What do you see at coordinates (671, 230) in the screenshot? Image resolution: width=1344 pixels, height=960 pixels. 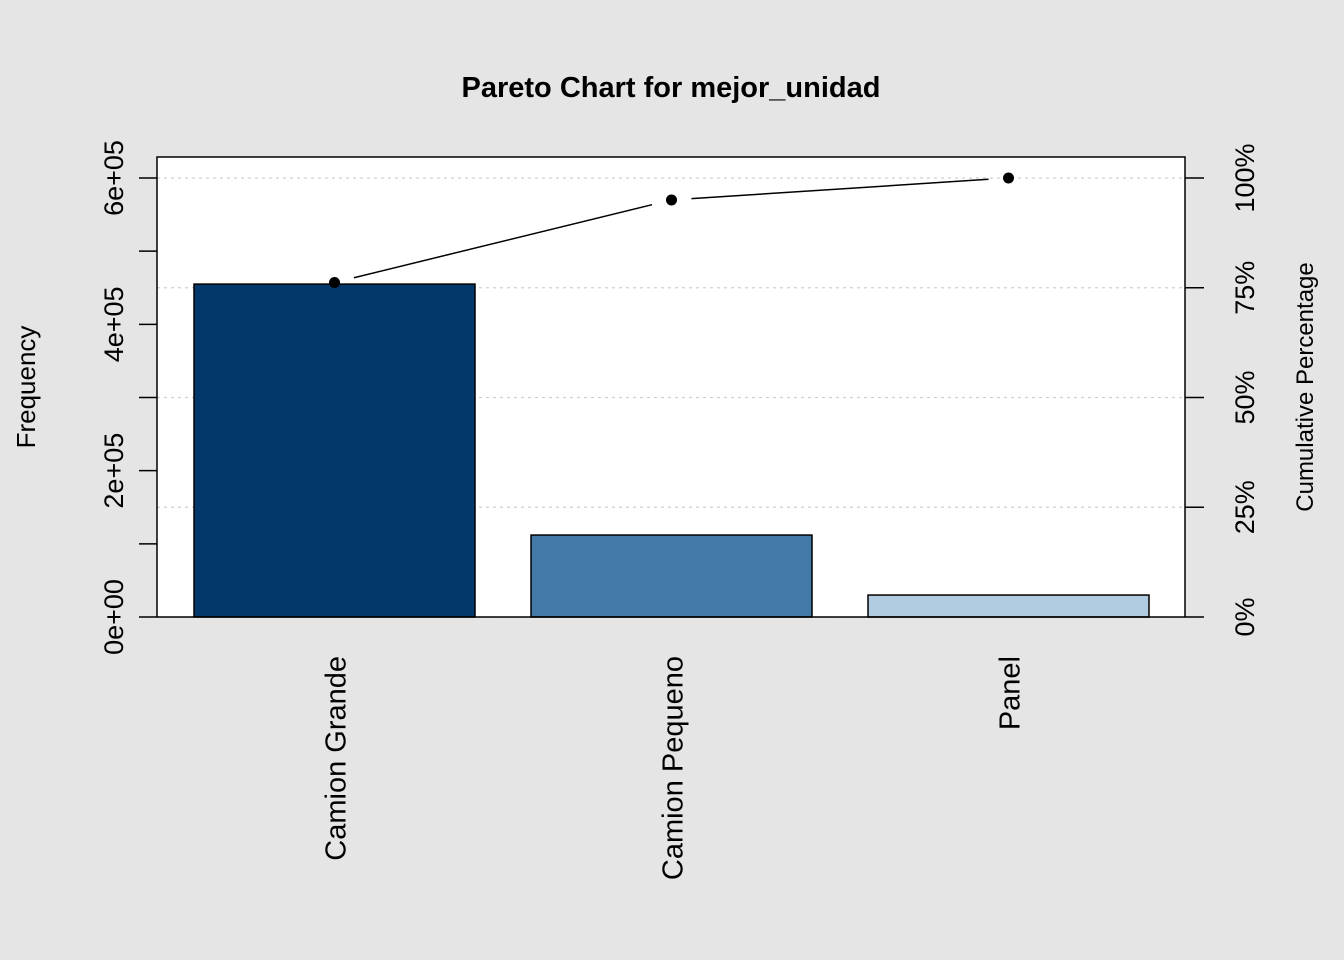 I see `cumulative-line` at bounding box center [671, 230].